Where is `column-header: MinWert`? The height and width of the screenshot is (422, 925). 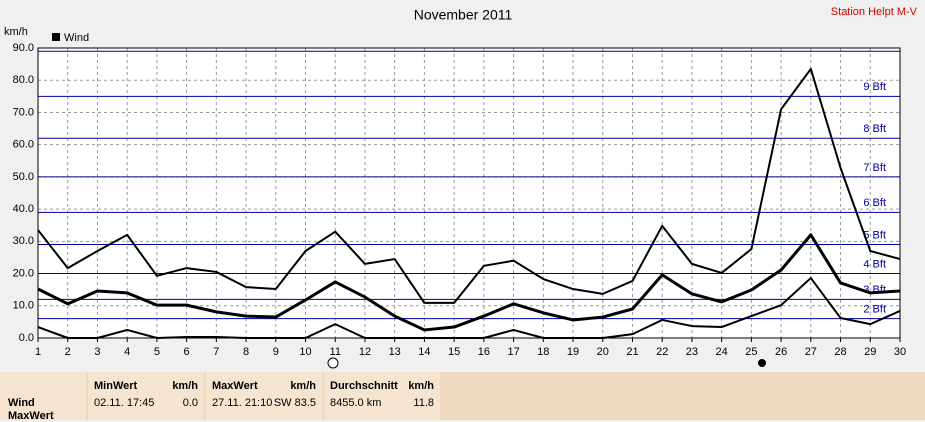 column-header: MinWert is located at coordinates (116, 386).